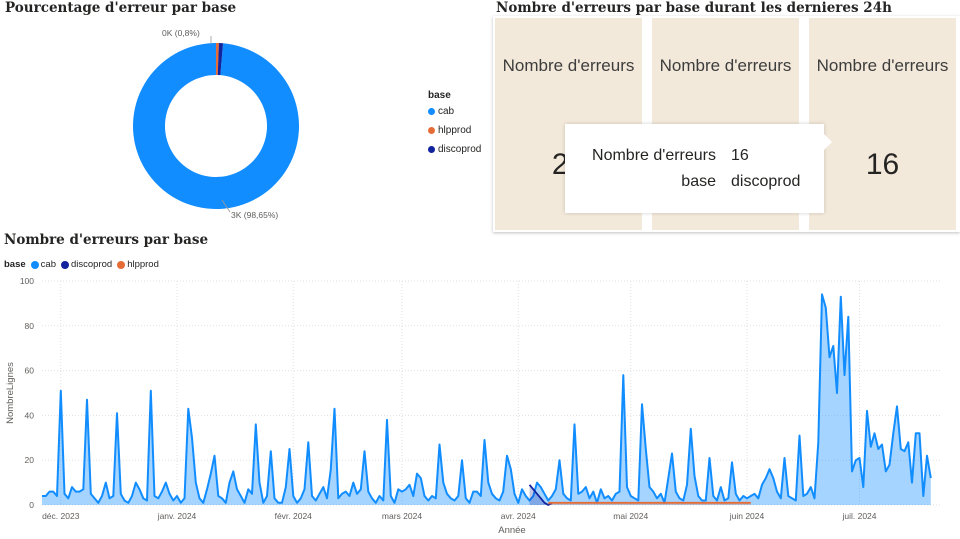 This screenshot has height=539, width=960. What do you see at coordinates (654, 155) in the screenshot?
I see `tooltip-key-errors: Nombre d'erreurs` at bounding box center [654, 155].